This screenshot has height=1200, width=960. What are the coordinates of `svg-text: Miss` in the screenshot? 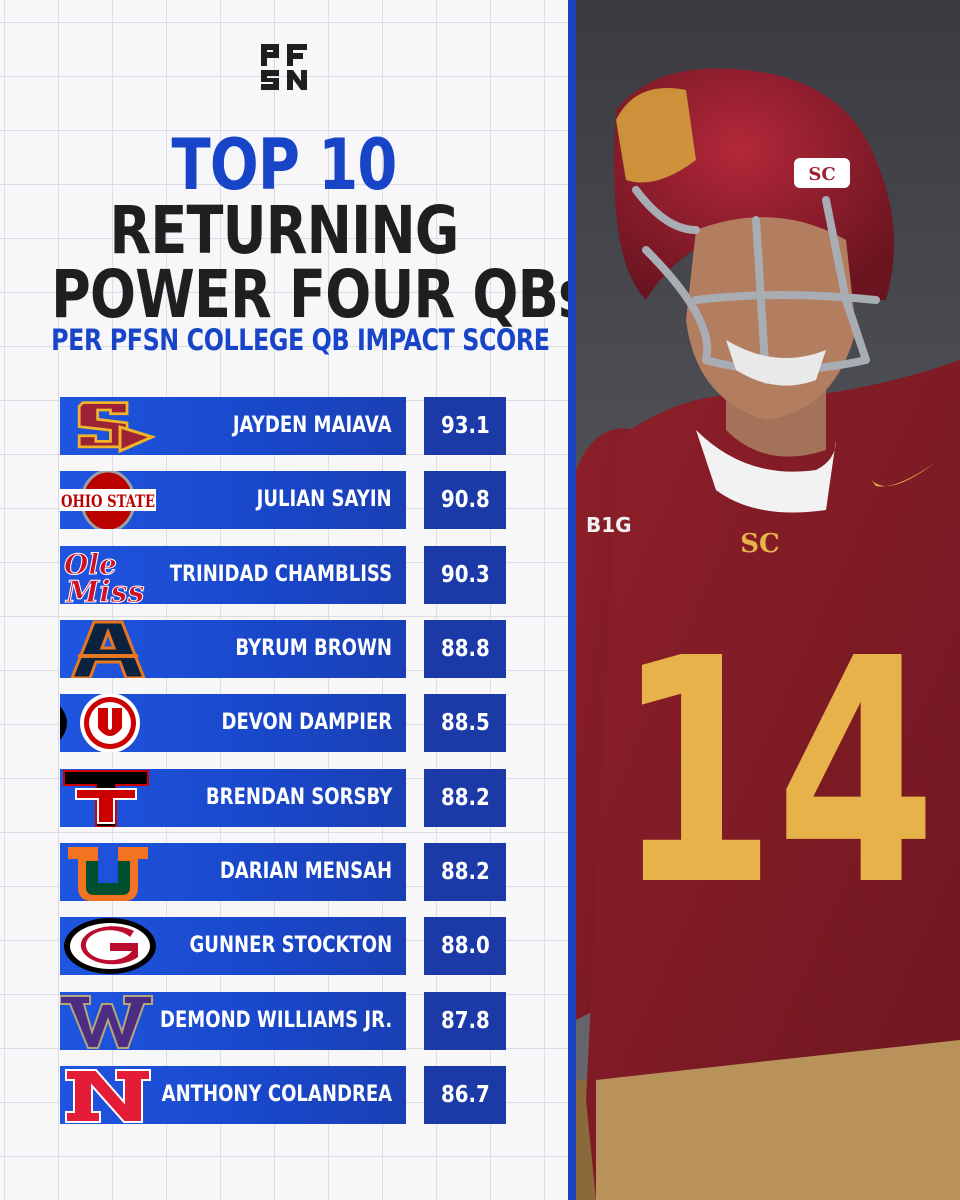 It's located at (104, 589).